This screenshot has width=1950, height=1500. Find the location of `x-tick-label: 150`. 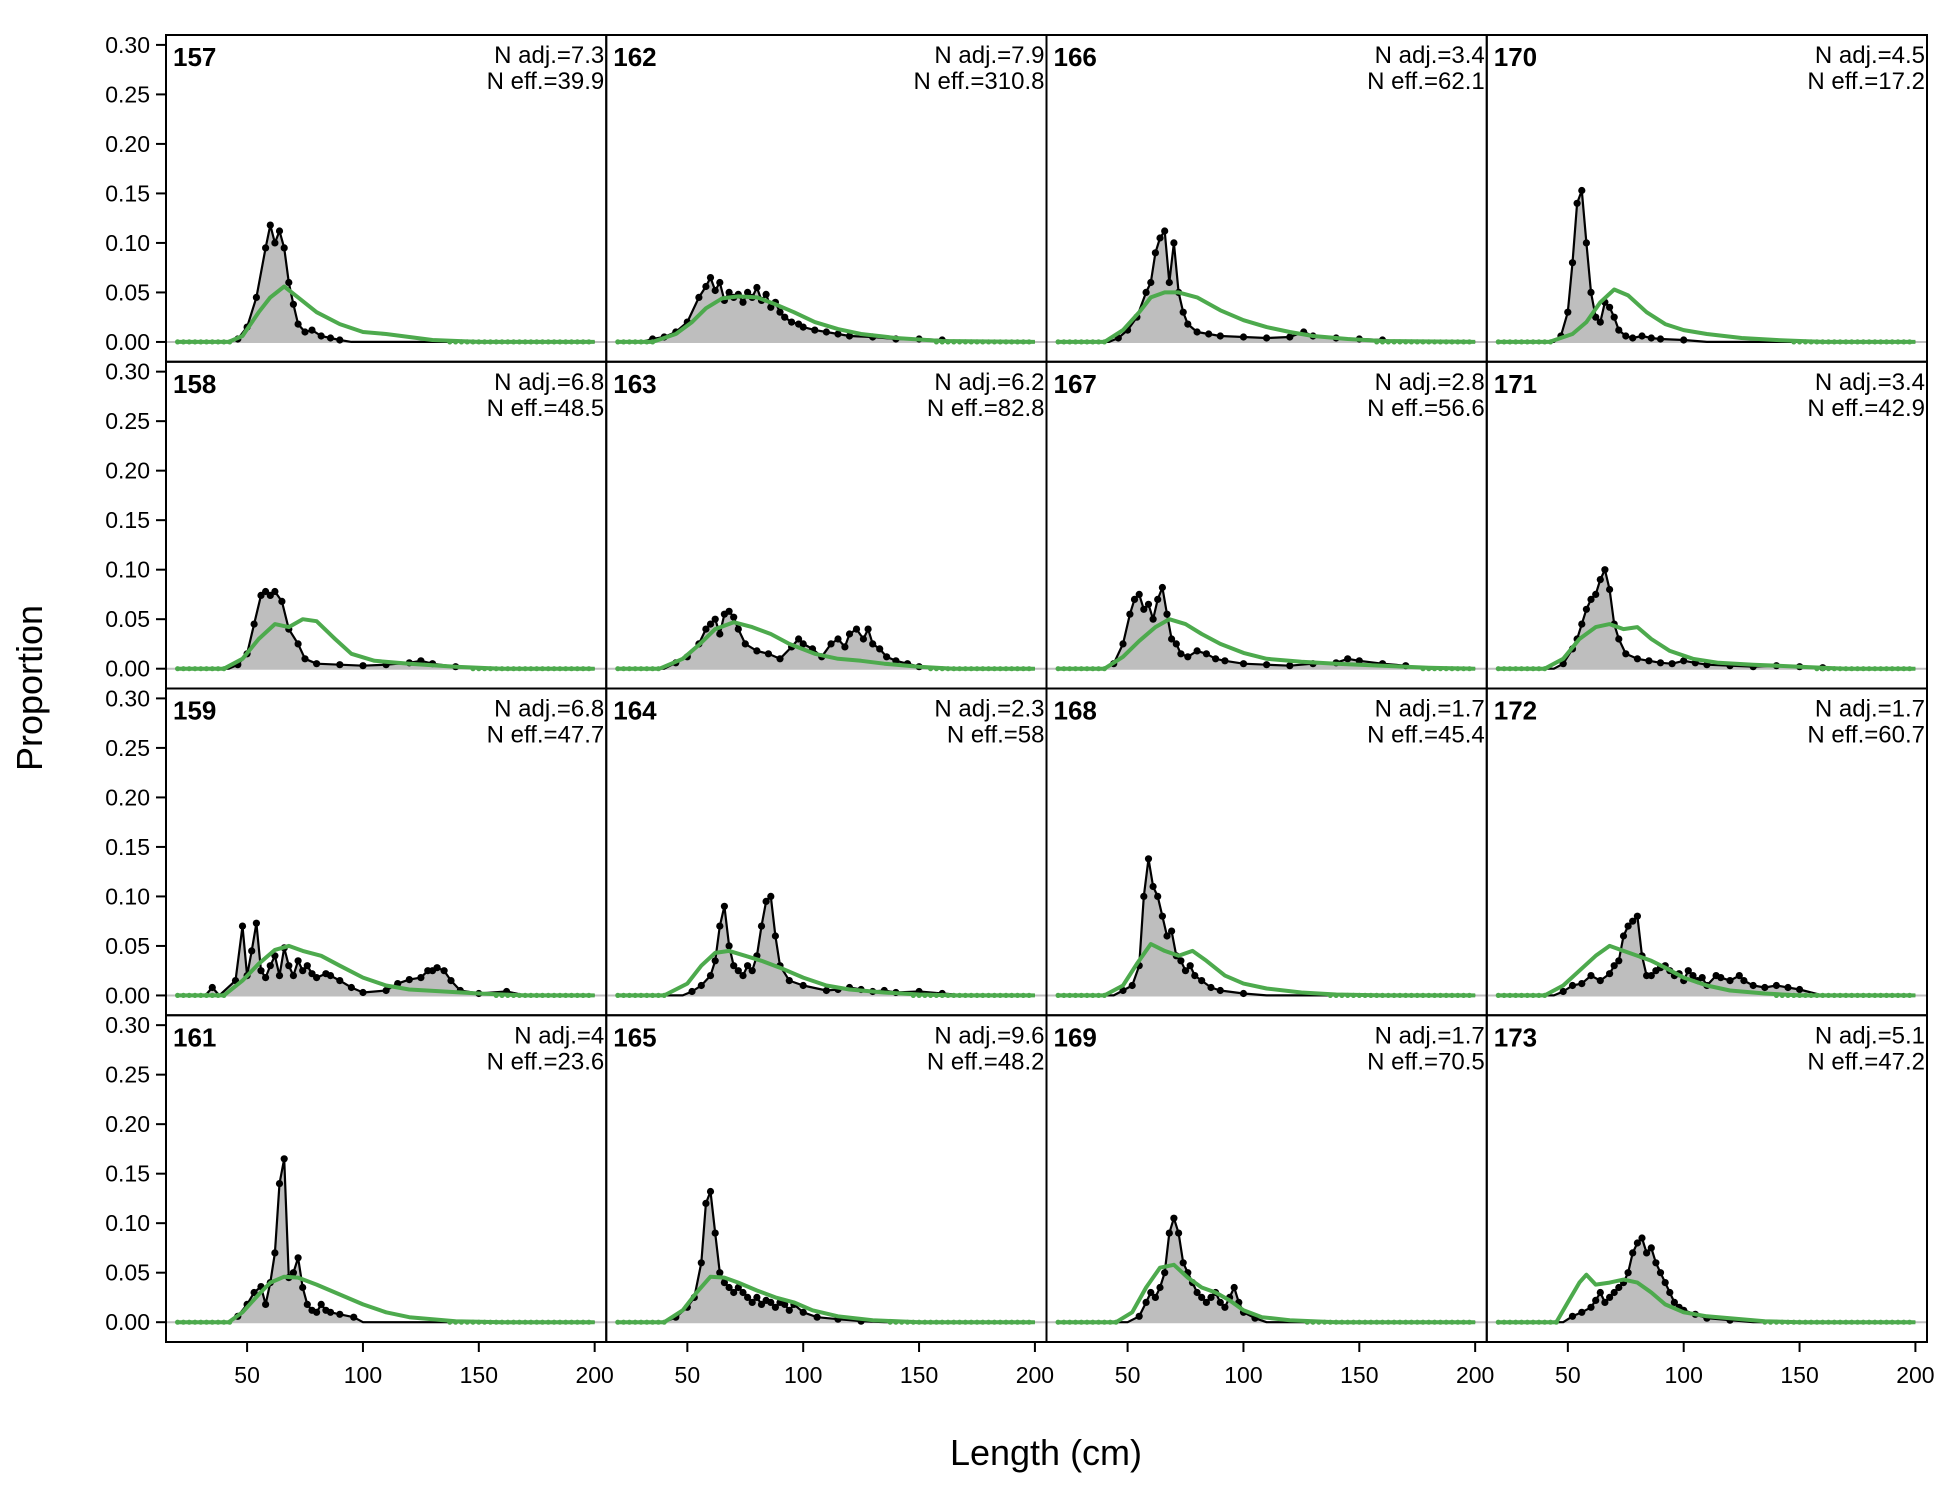

x-tick-label: 150 is located at coordinates (919, 1375).